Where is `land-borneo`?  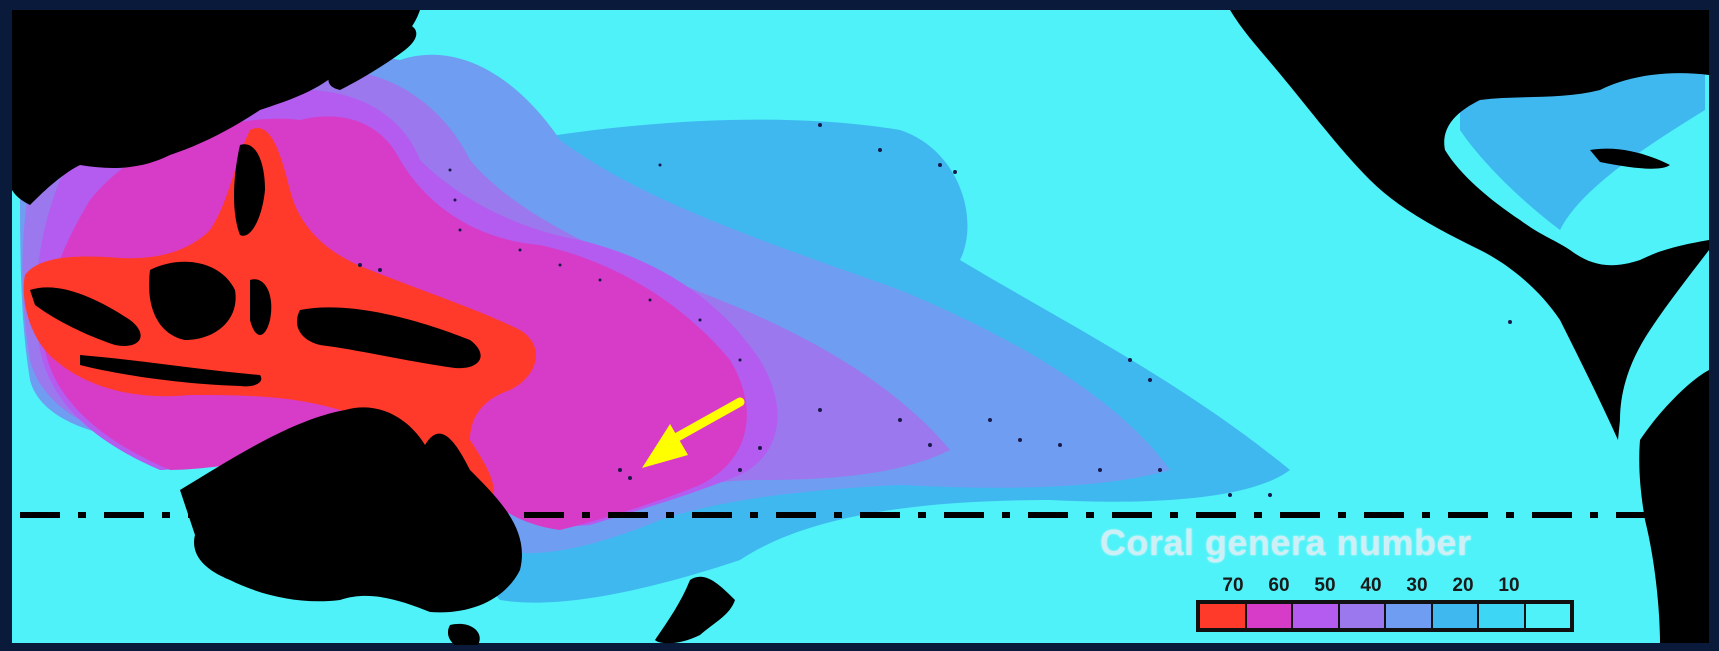
land-borneo is located at coordinates (192, 300).